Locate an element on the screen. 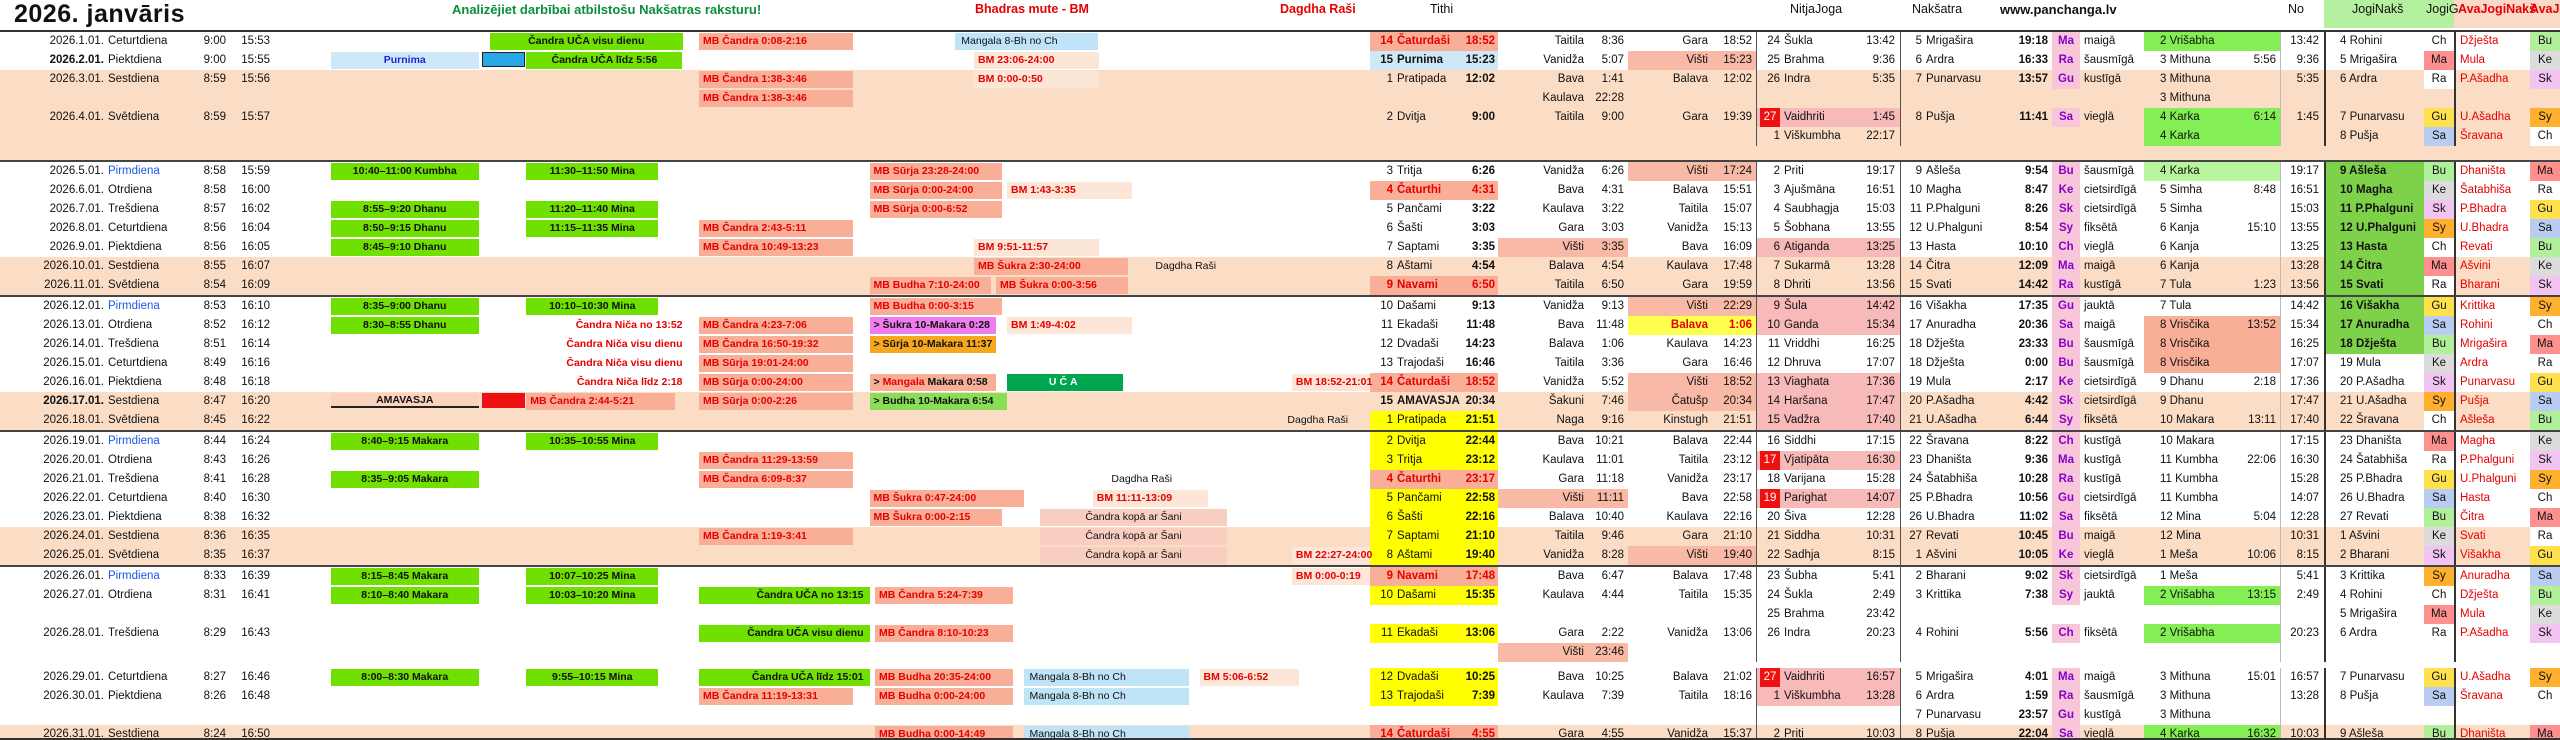 This screenshot has height=740, width=2560. karana2-name: Vanidža is located at coordinates (1687, 479).